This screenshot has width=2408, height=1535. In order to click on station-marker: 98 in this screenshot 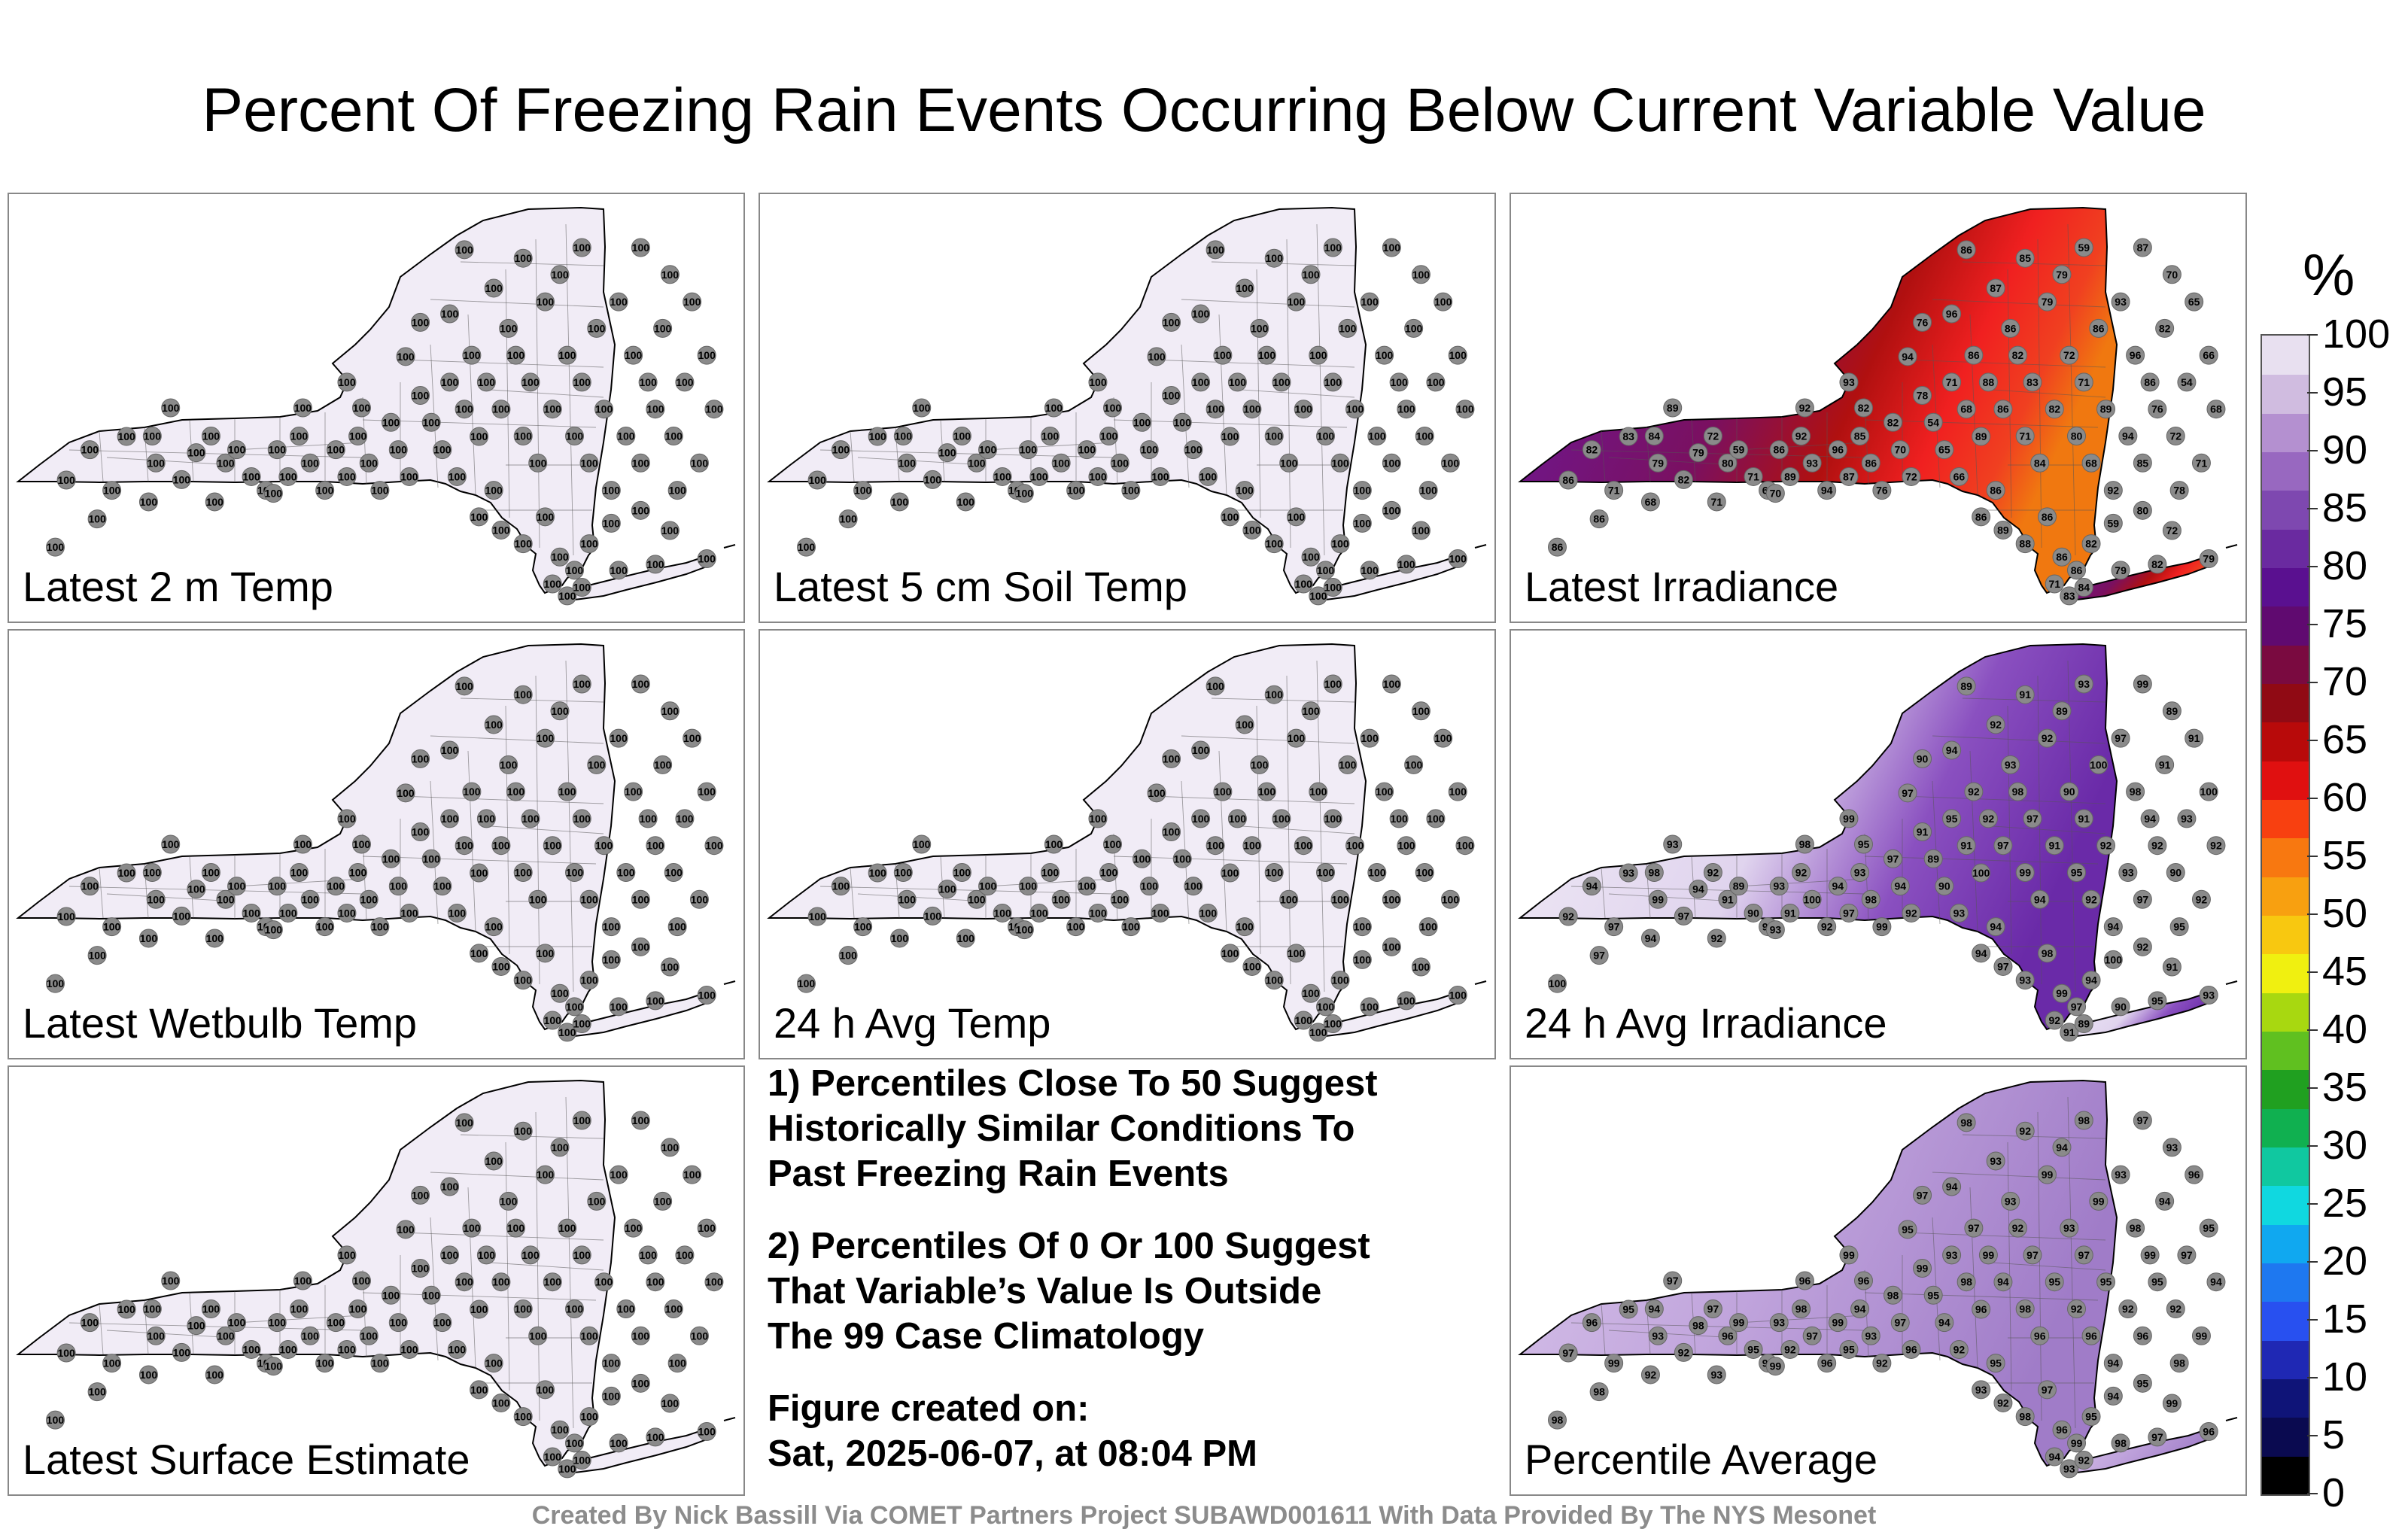, I will do `click(2135, 791)`.